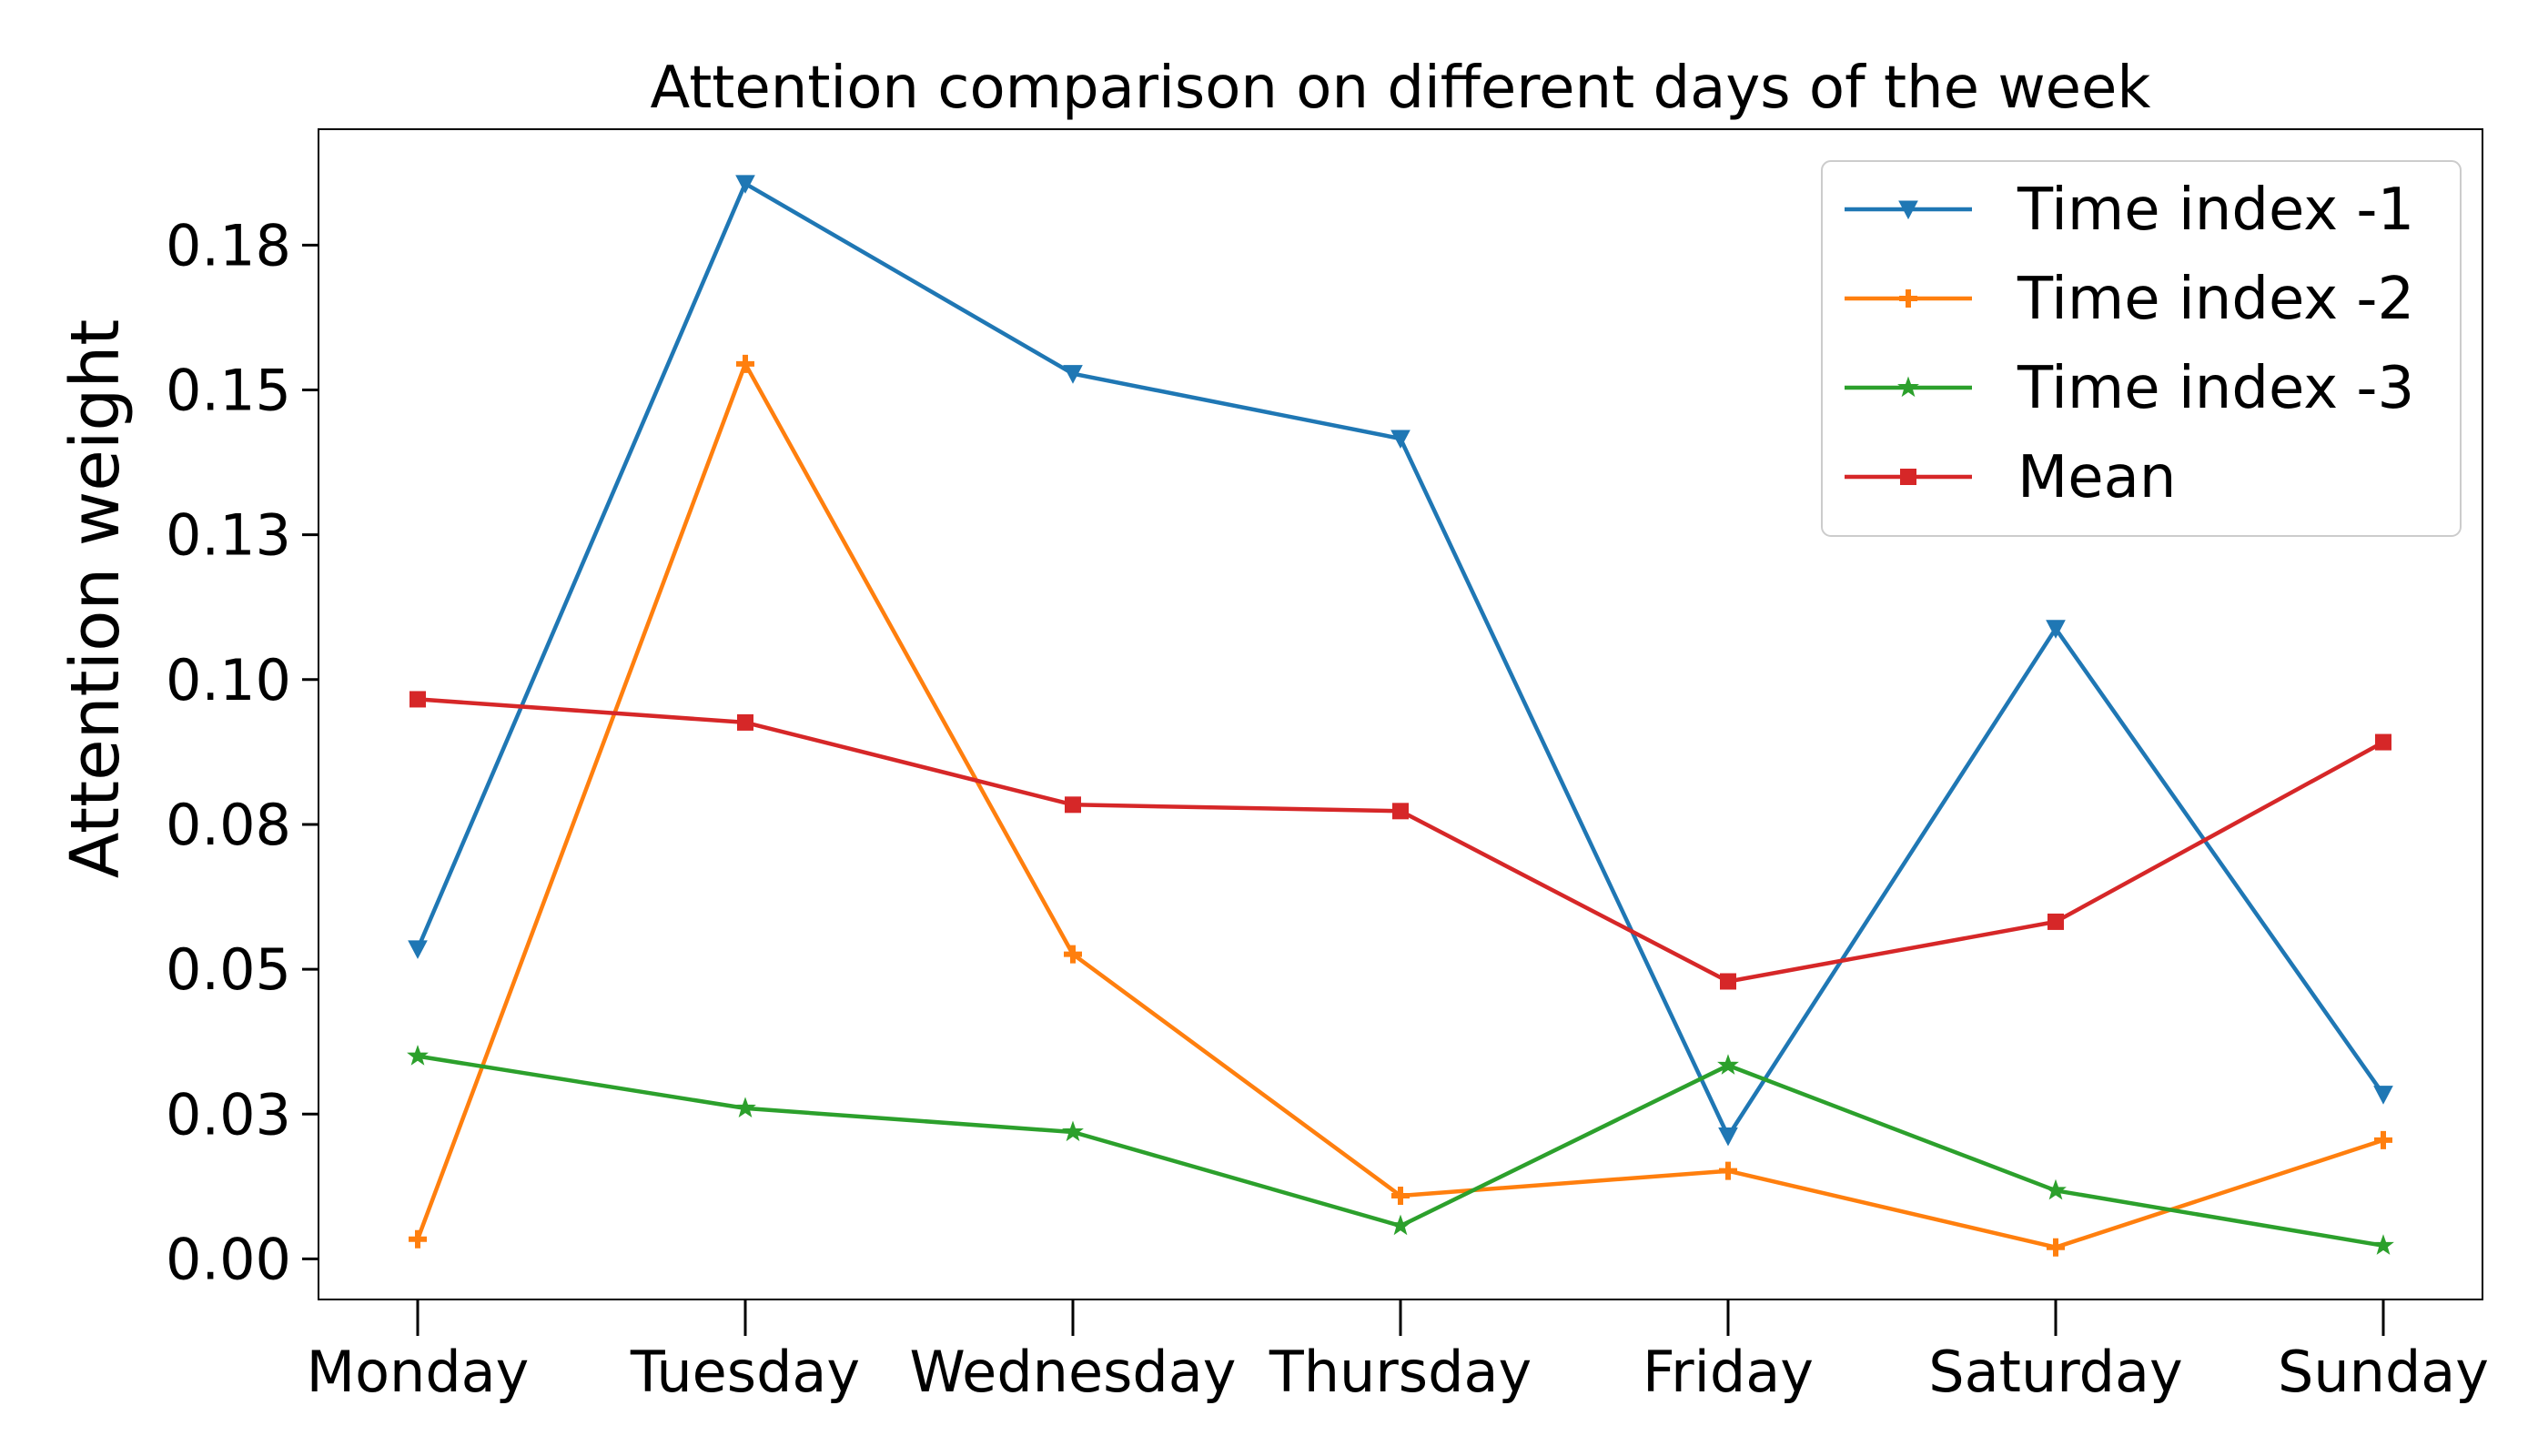  What do you see at coordinates (2384, 1372) in the screenshot?
I see `x-tick-label: Sunday` at bounding box center [2384, 1372].